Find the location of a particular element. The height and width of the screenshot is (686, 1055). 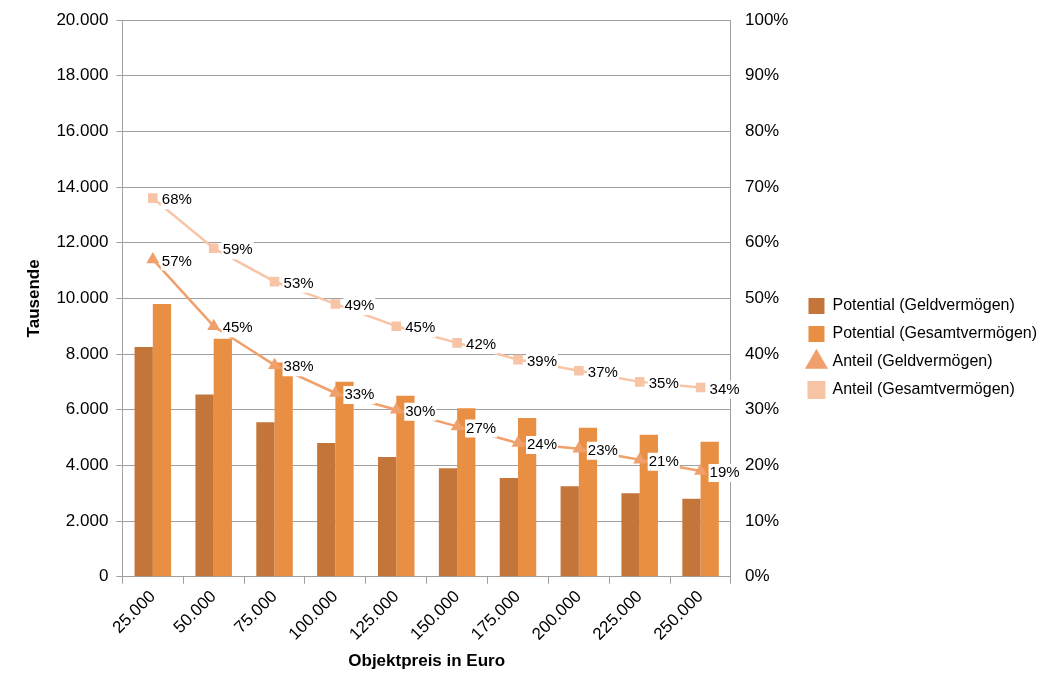

data-label: 34% is located at coordinates (724, 388).